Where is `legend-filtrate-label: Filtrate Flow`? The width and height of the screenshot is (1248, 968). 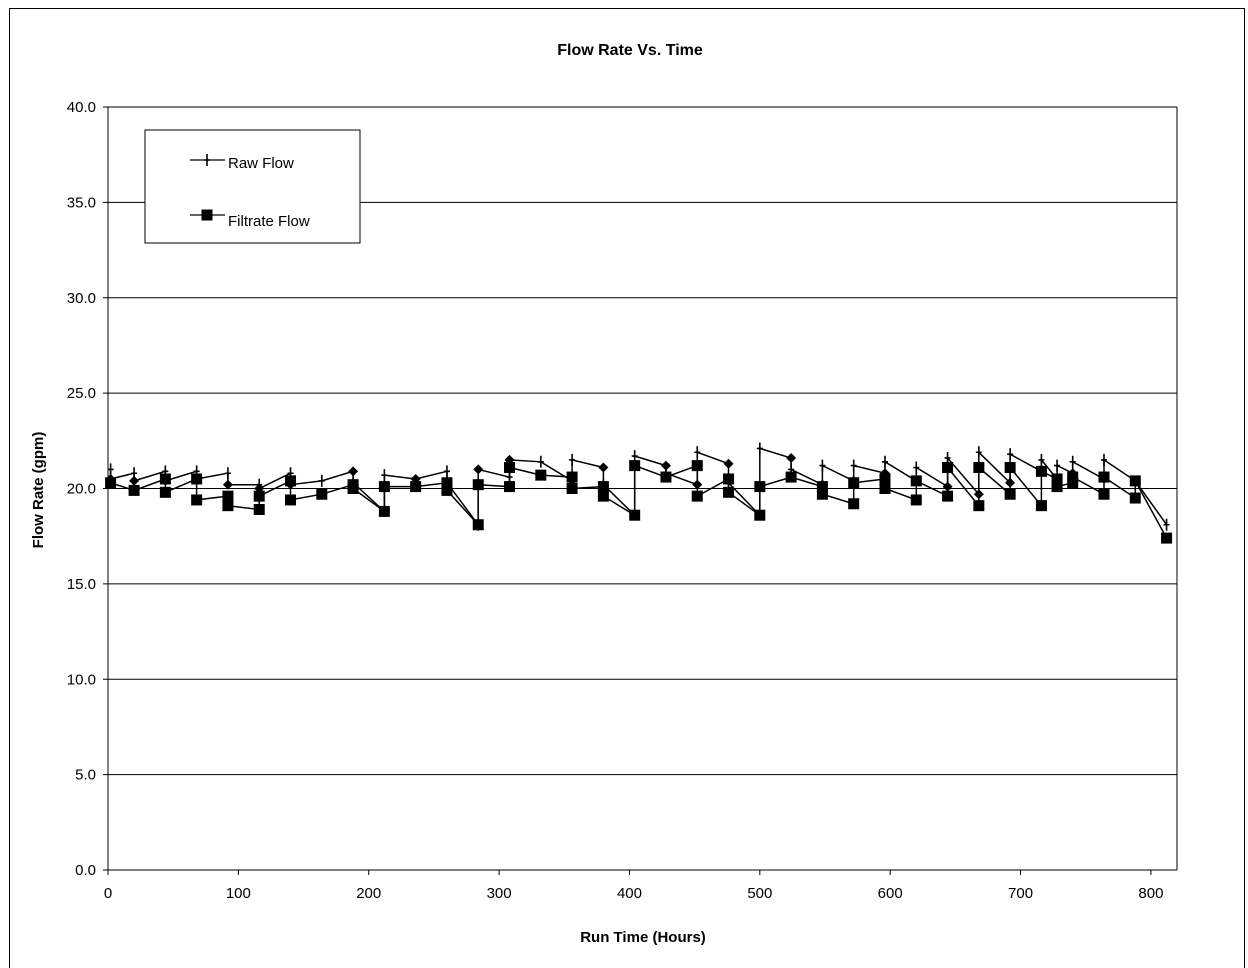
legend-filtrate-label: Filtrate Flow is located at coordinates (269, 221).